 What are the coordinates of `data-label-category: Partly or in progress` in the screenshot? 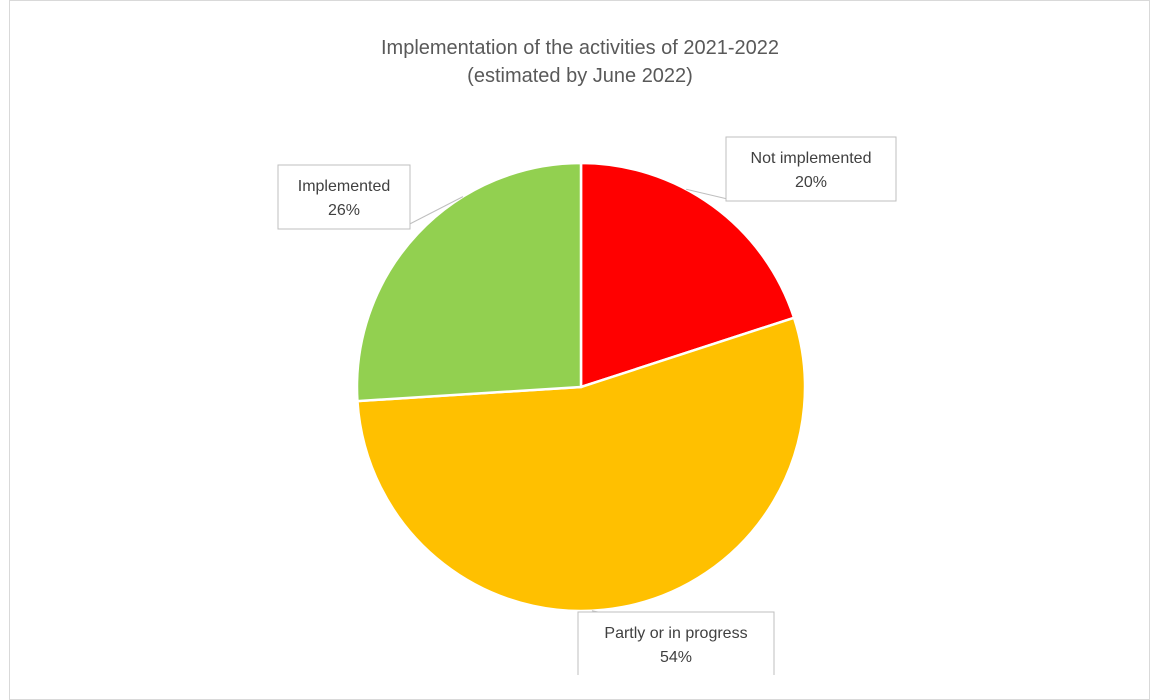 It's located at (675, 633).